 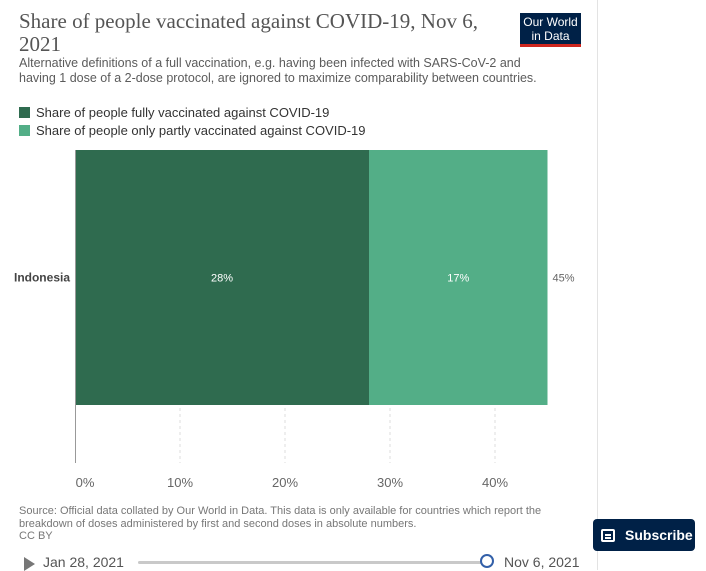 What do you see at coordinates (24, 112) in the screenshot?
I see `legend-swatch-full` at bounding box center [24, 112].